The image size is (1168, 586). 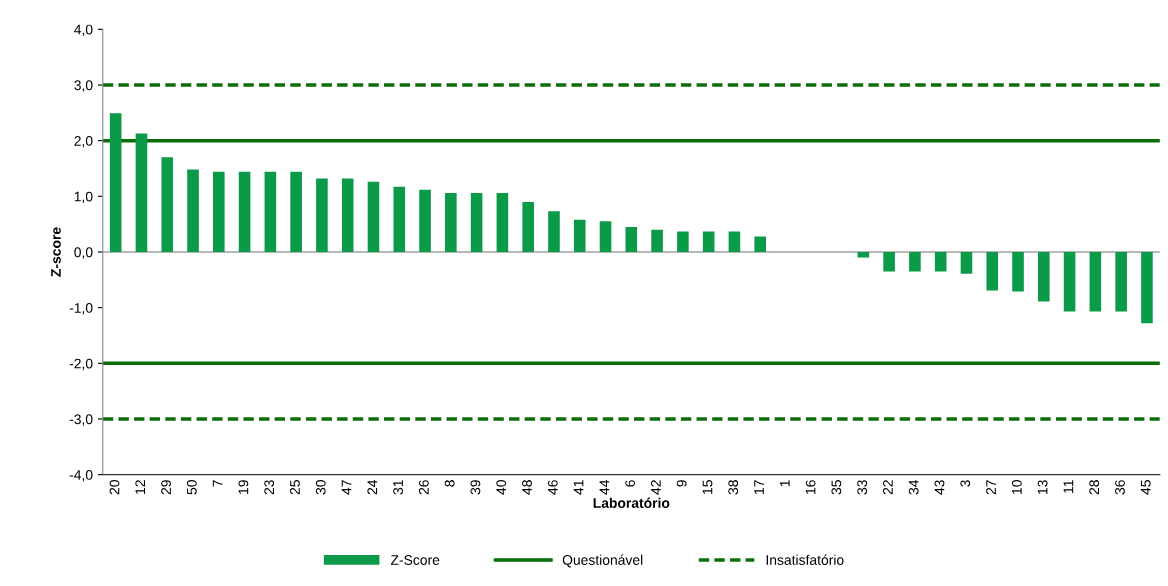 What do you see at coordinates (56, 252) in the screenshot?
I see `y-axis-title: Z-score` at bounding box center [56, 252].